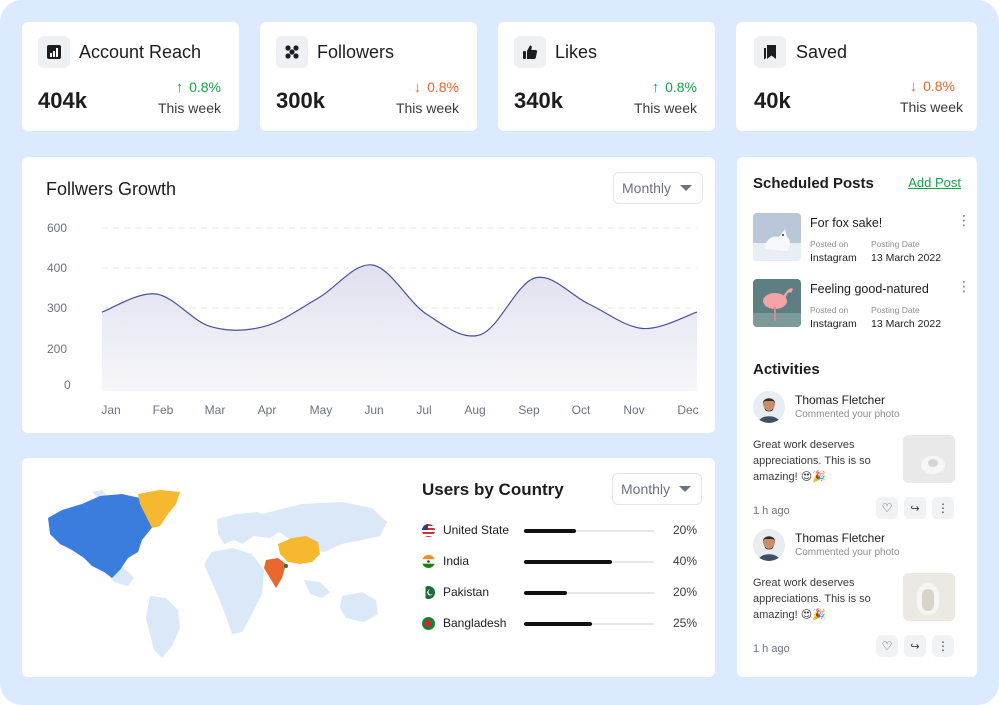 This screenshot has width=999, height=705. Describe the element at coordinates (368, 76) in the screenshot. I see `stat-card-followers: Followers 300k ↓ 0.8% This week` at that location.